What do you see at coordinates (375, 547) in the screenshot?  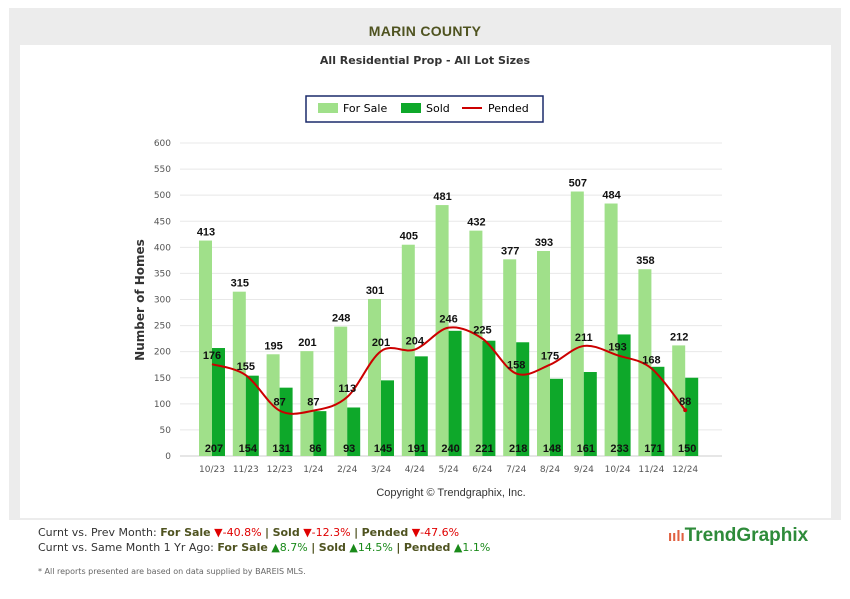 I see `yr-sold-change: 14.5%` at bounding box center [375, 547].